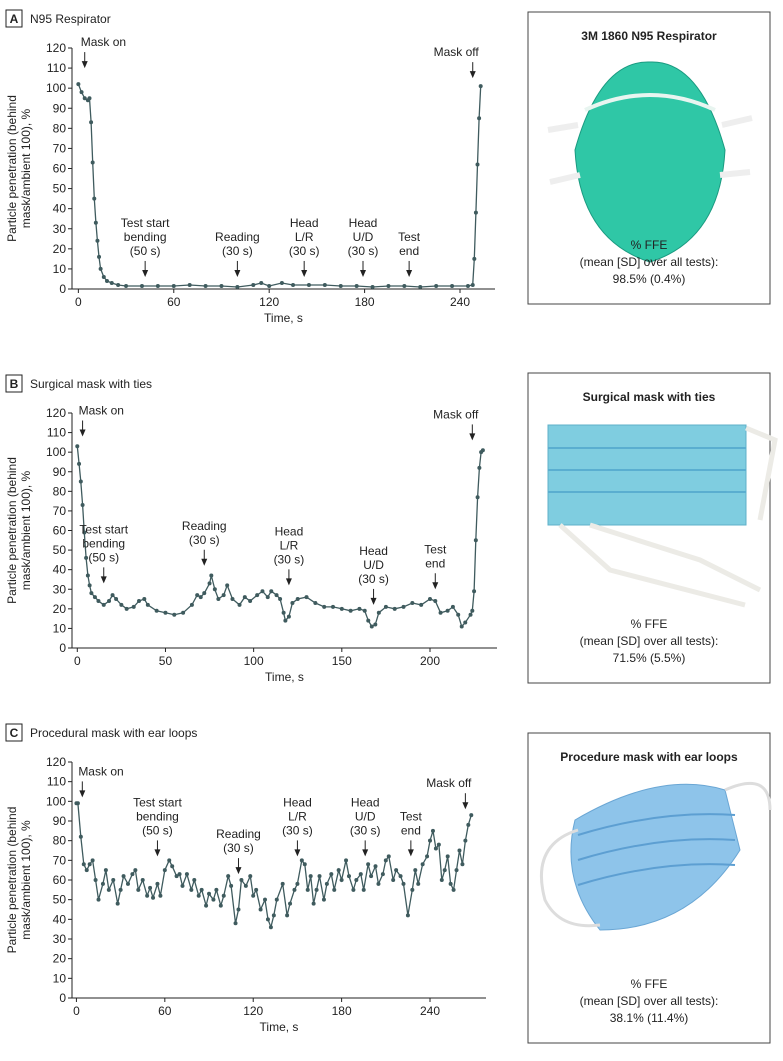 The image size is (783, 1061). I want to click on annotation-text: end, so click(411, 830).